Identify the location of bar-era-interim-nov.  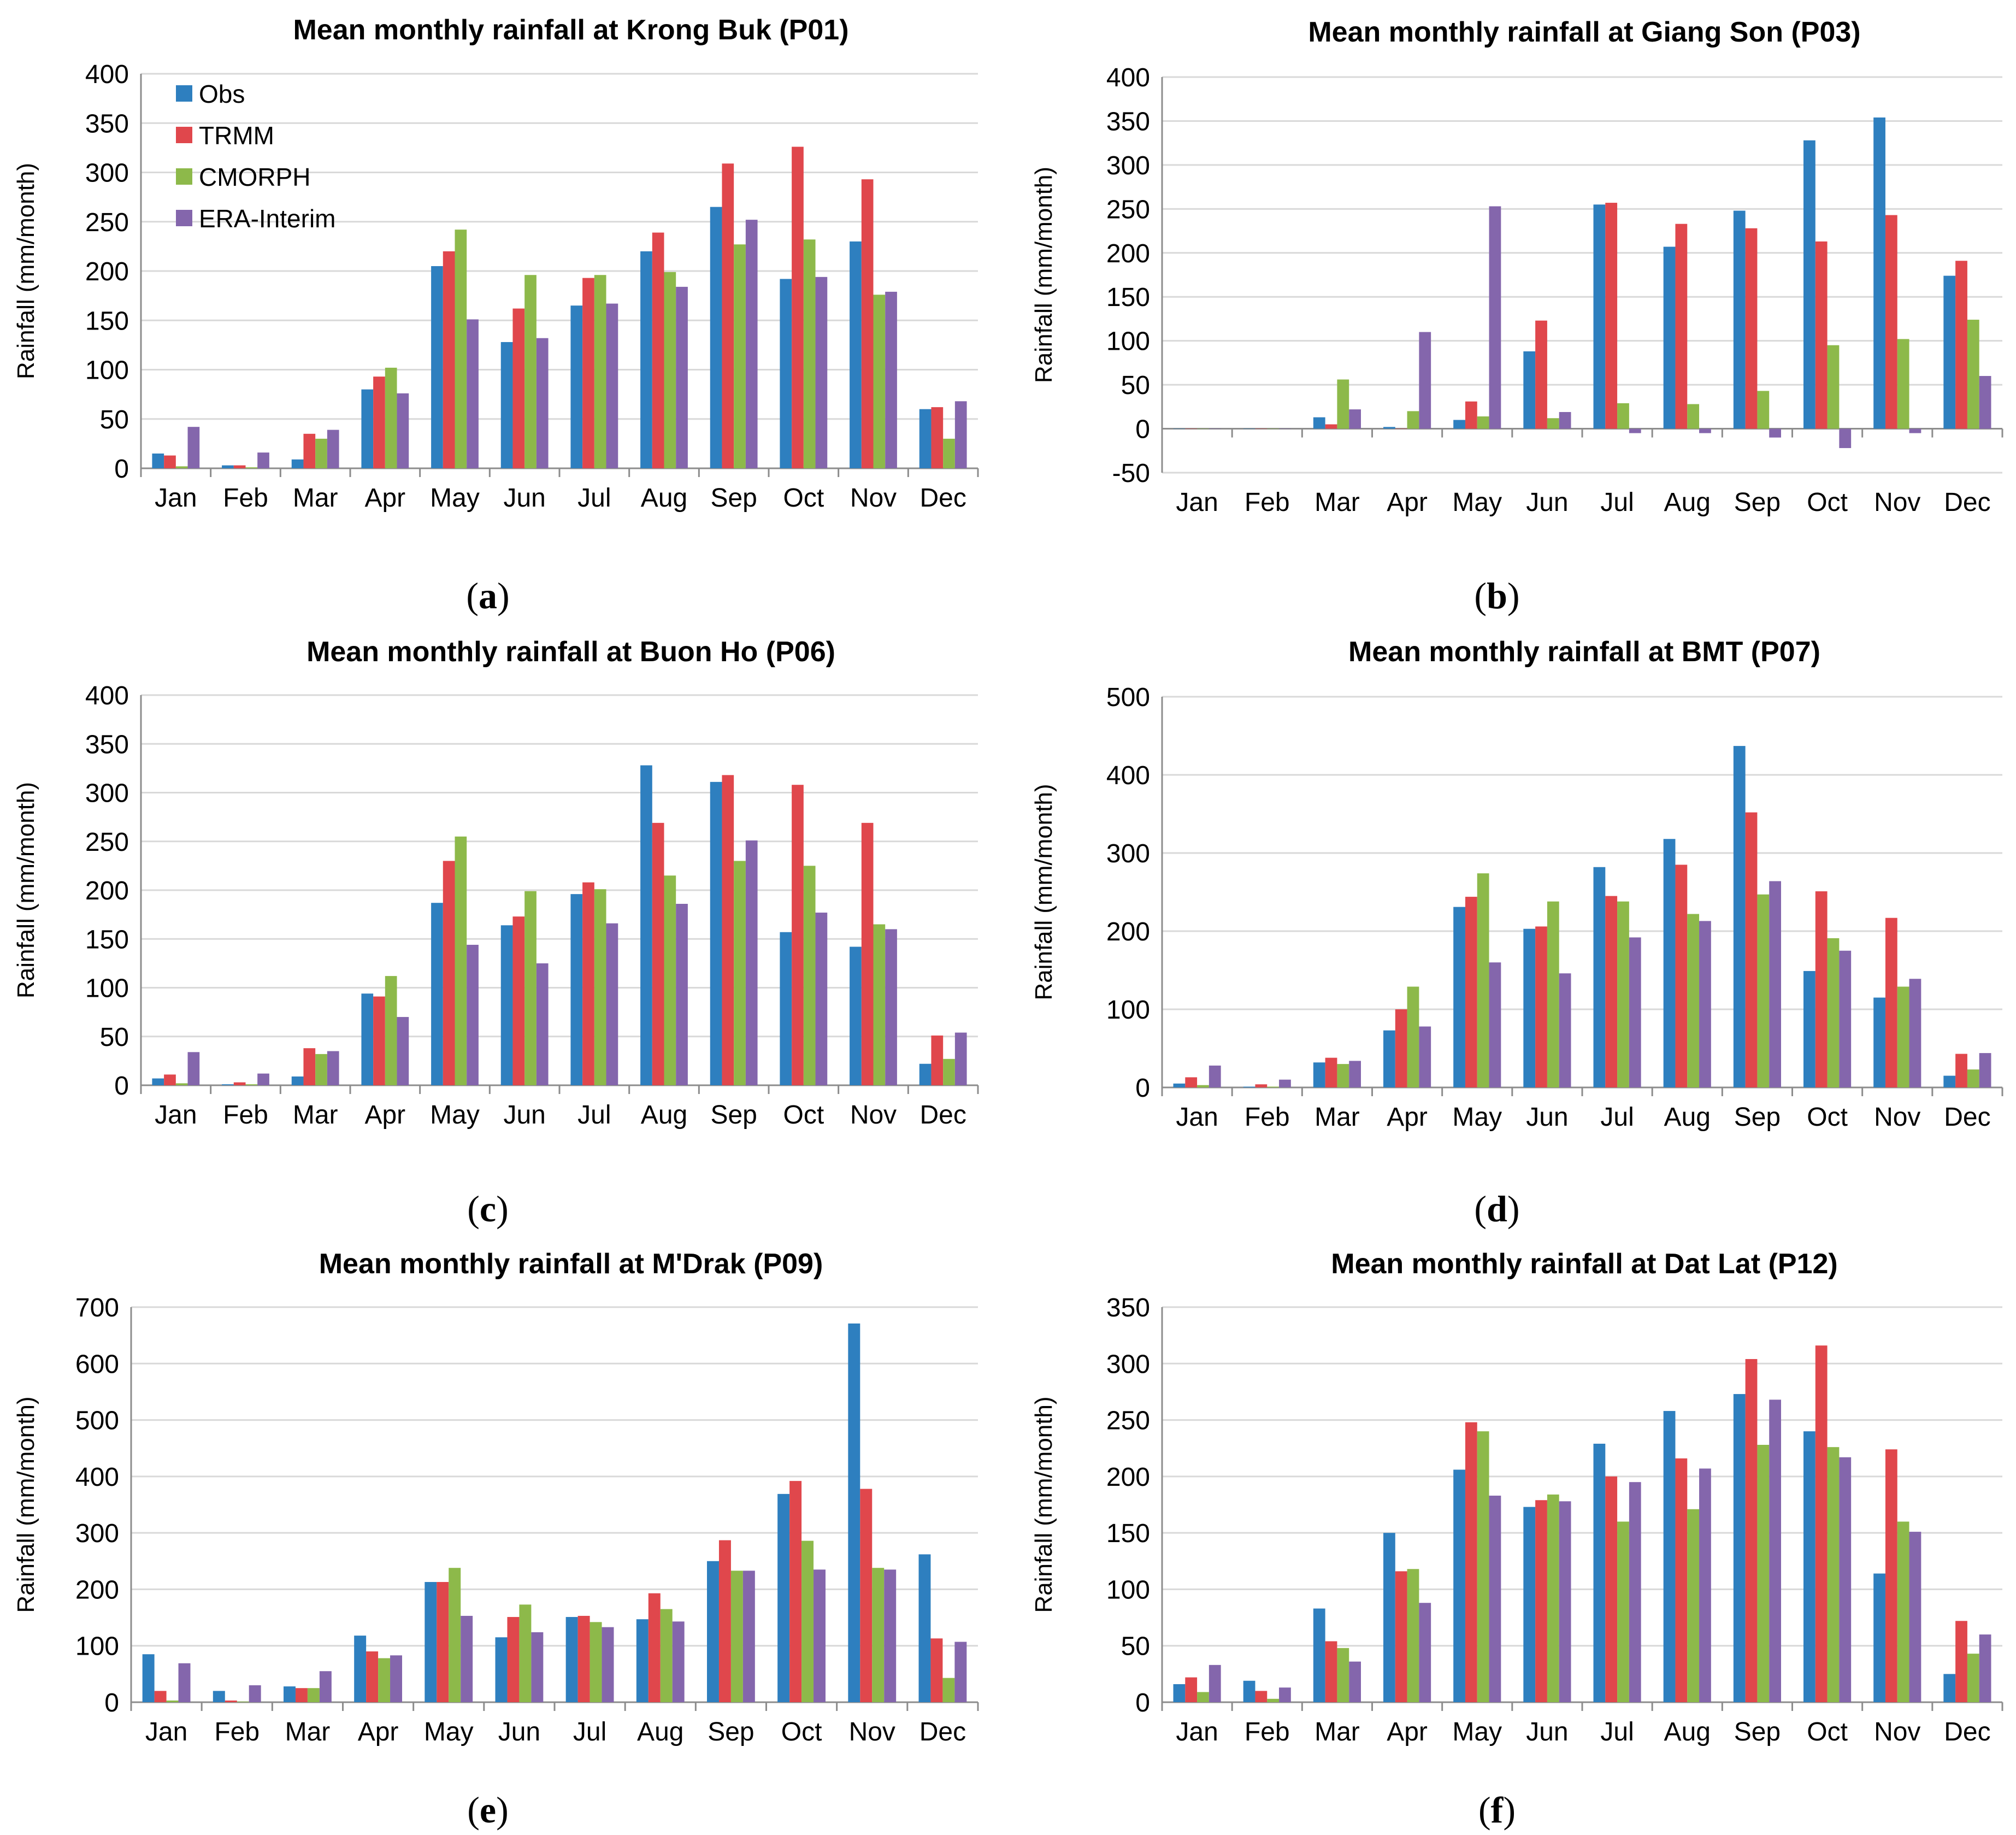
(1915, 1617).